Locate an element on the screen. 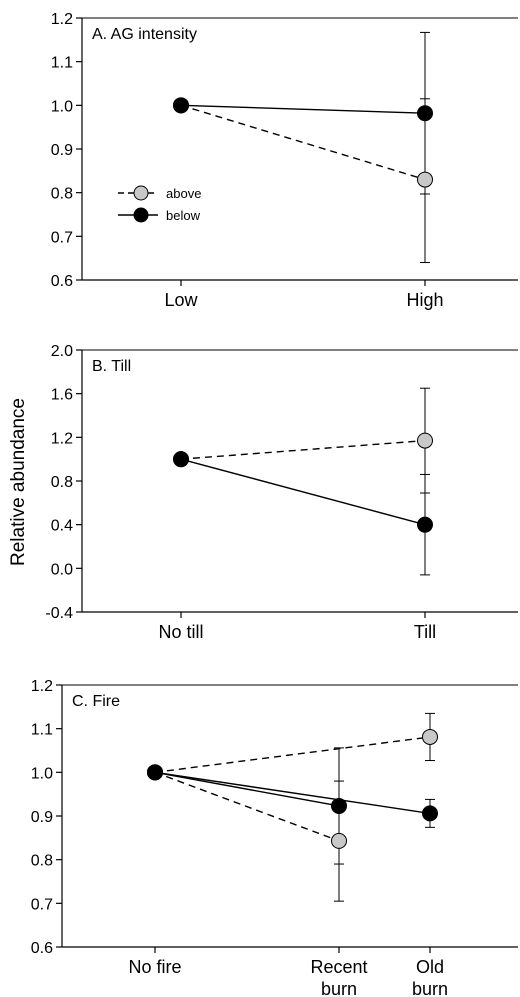 Image resolution: width=520 pixels, height=997 pixels. x-tick-label: Old burn is located at coordinates (430, 977).